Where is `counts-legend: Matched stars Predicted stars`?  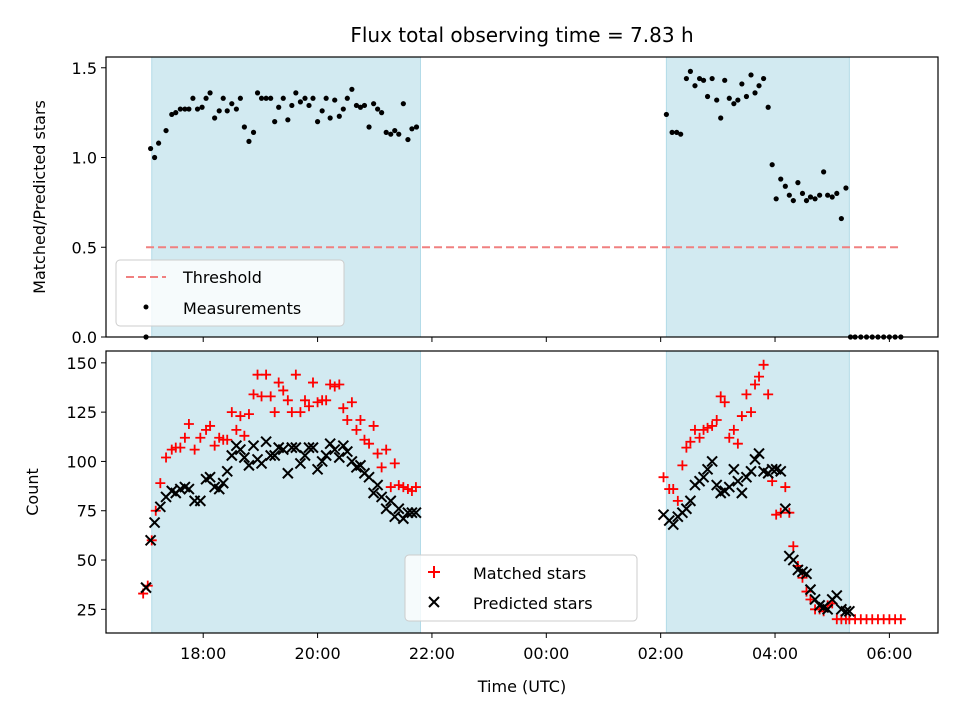 counts-legend: Matched stars Predicted stars is located at coordinates (521, 588).